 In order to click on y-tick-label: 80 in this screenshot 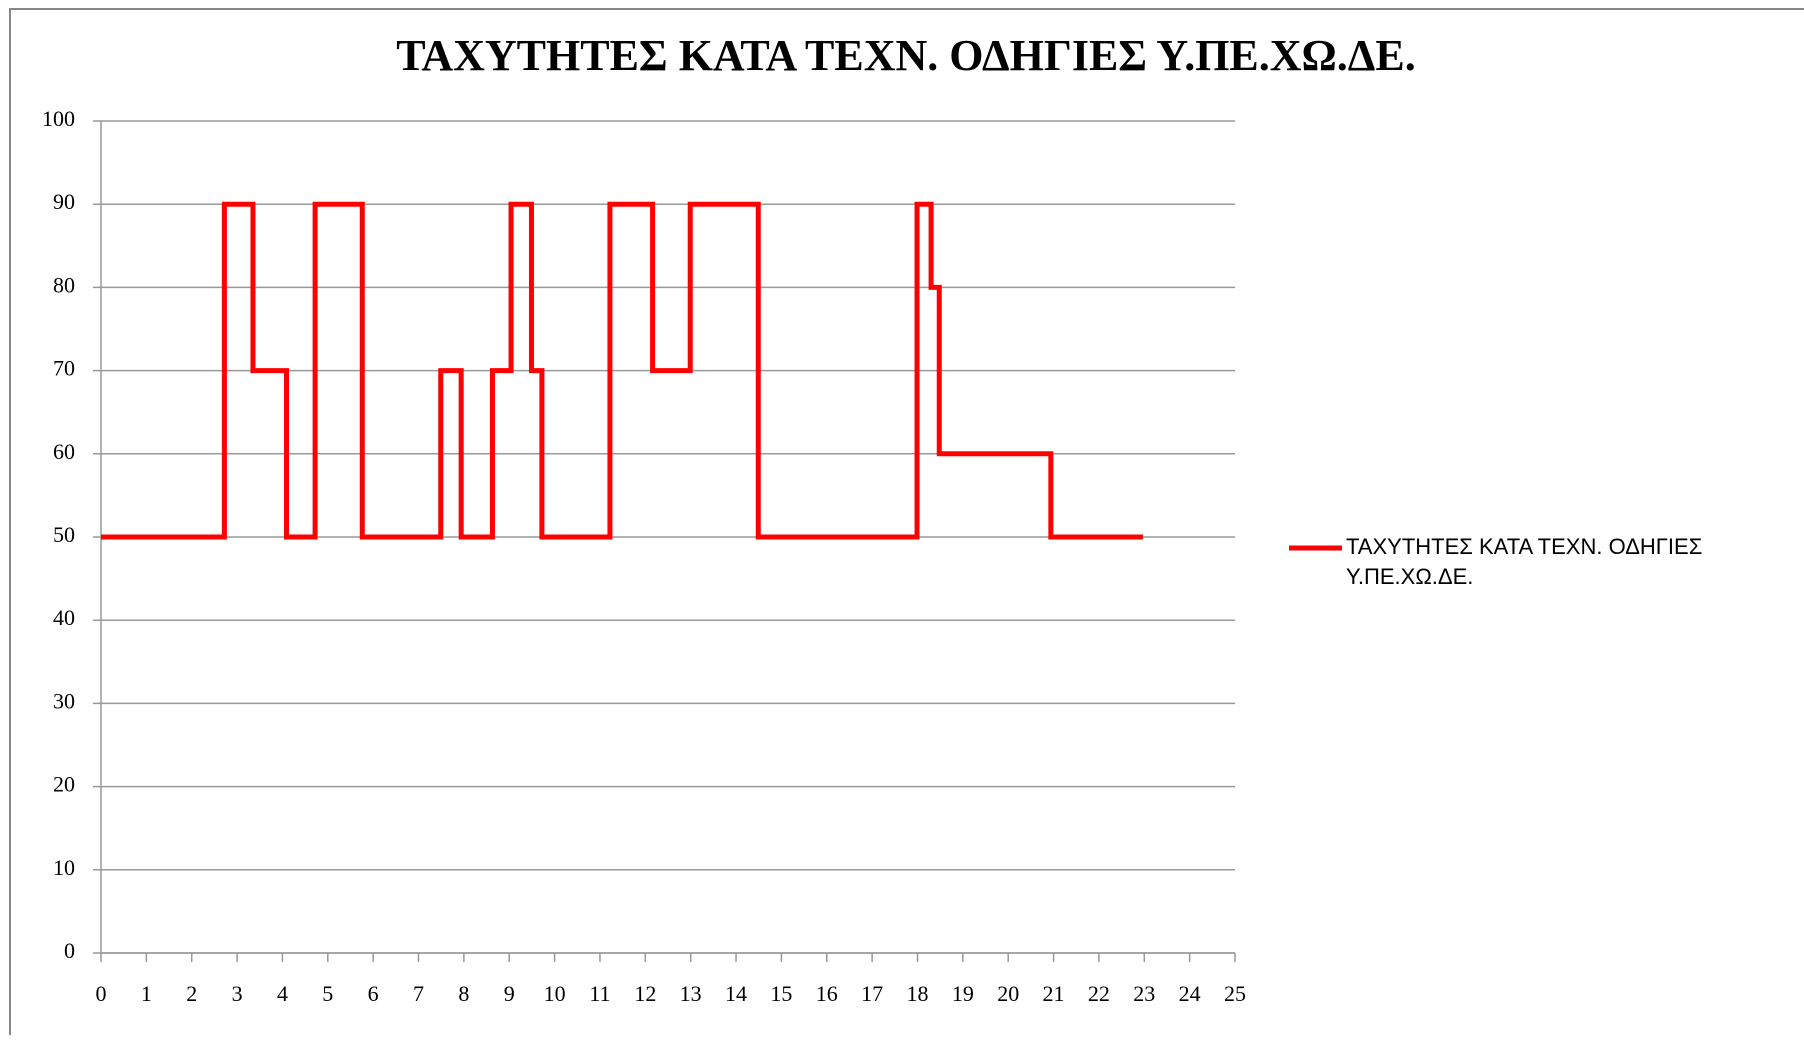, I will do `click(64, 284)`.